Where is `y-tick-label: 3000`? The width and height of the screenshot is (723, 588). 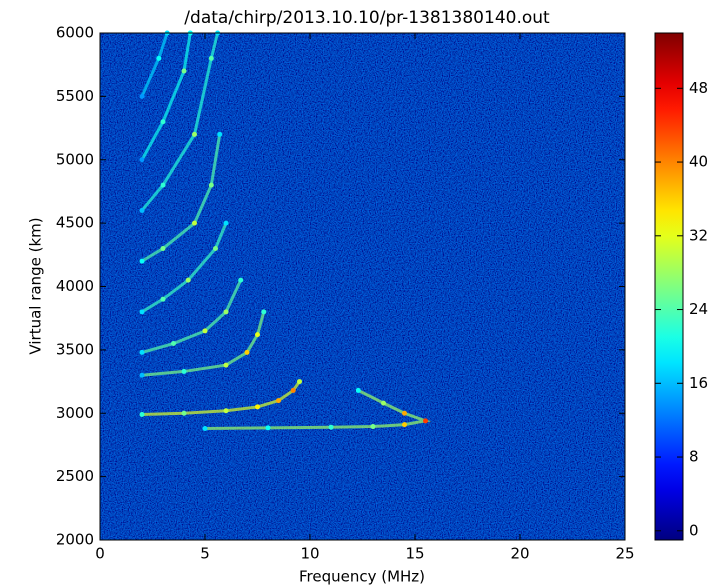 y-tick-label: 3000 is located at coordinates (75, 413).